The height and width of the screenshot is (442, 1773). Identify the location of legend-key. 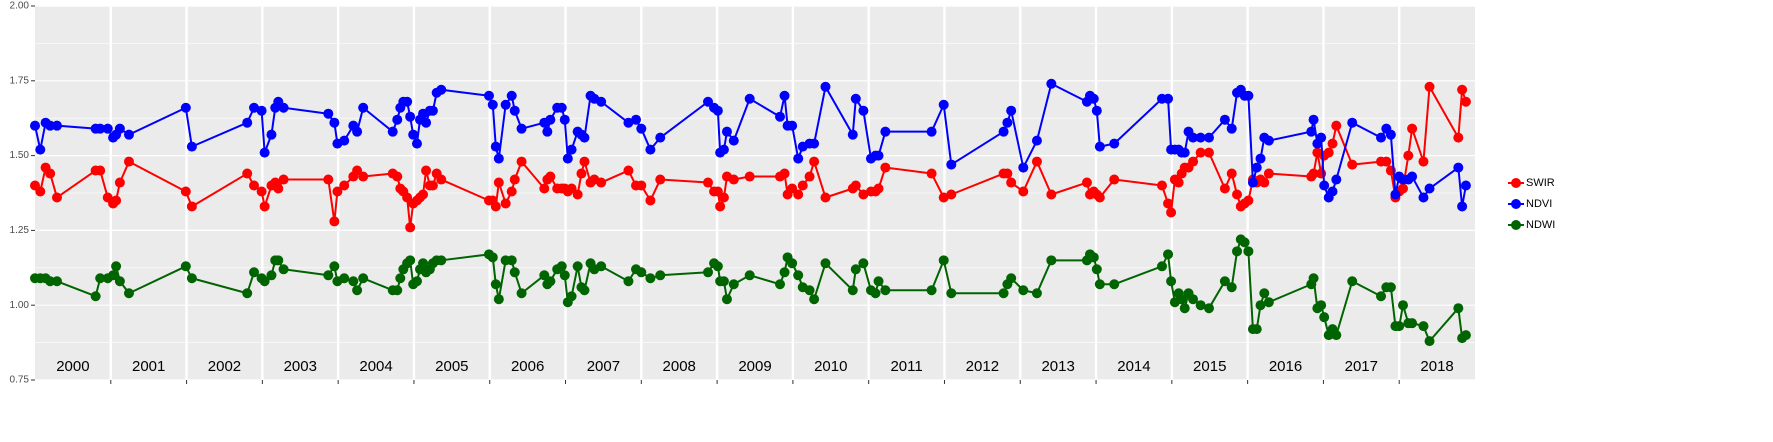
(1516, 225).